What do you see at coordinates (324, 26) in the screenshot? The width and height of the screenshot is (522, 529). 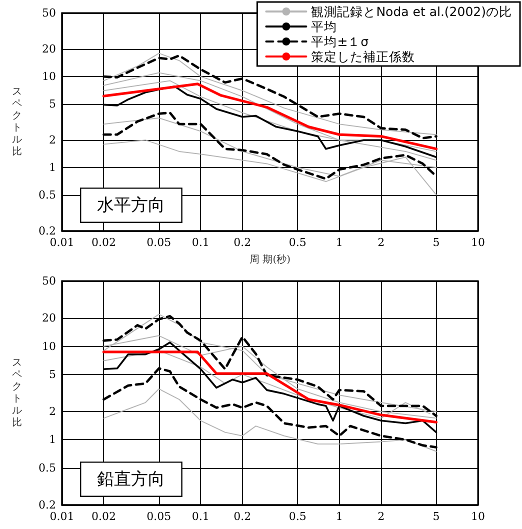 I see `legend-label: 平均` at bounding box center [324, 26].